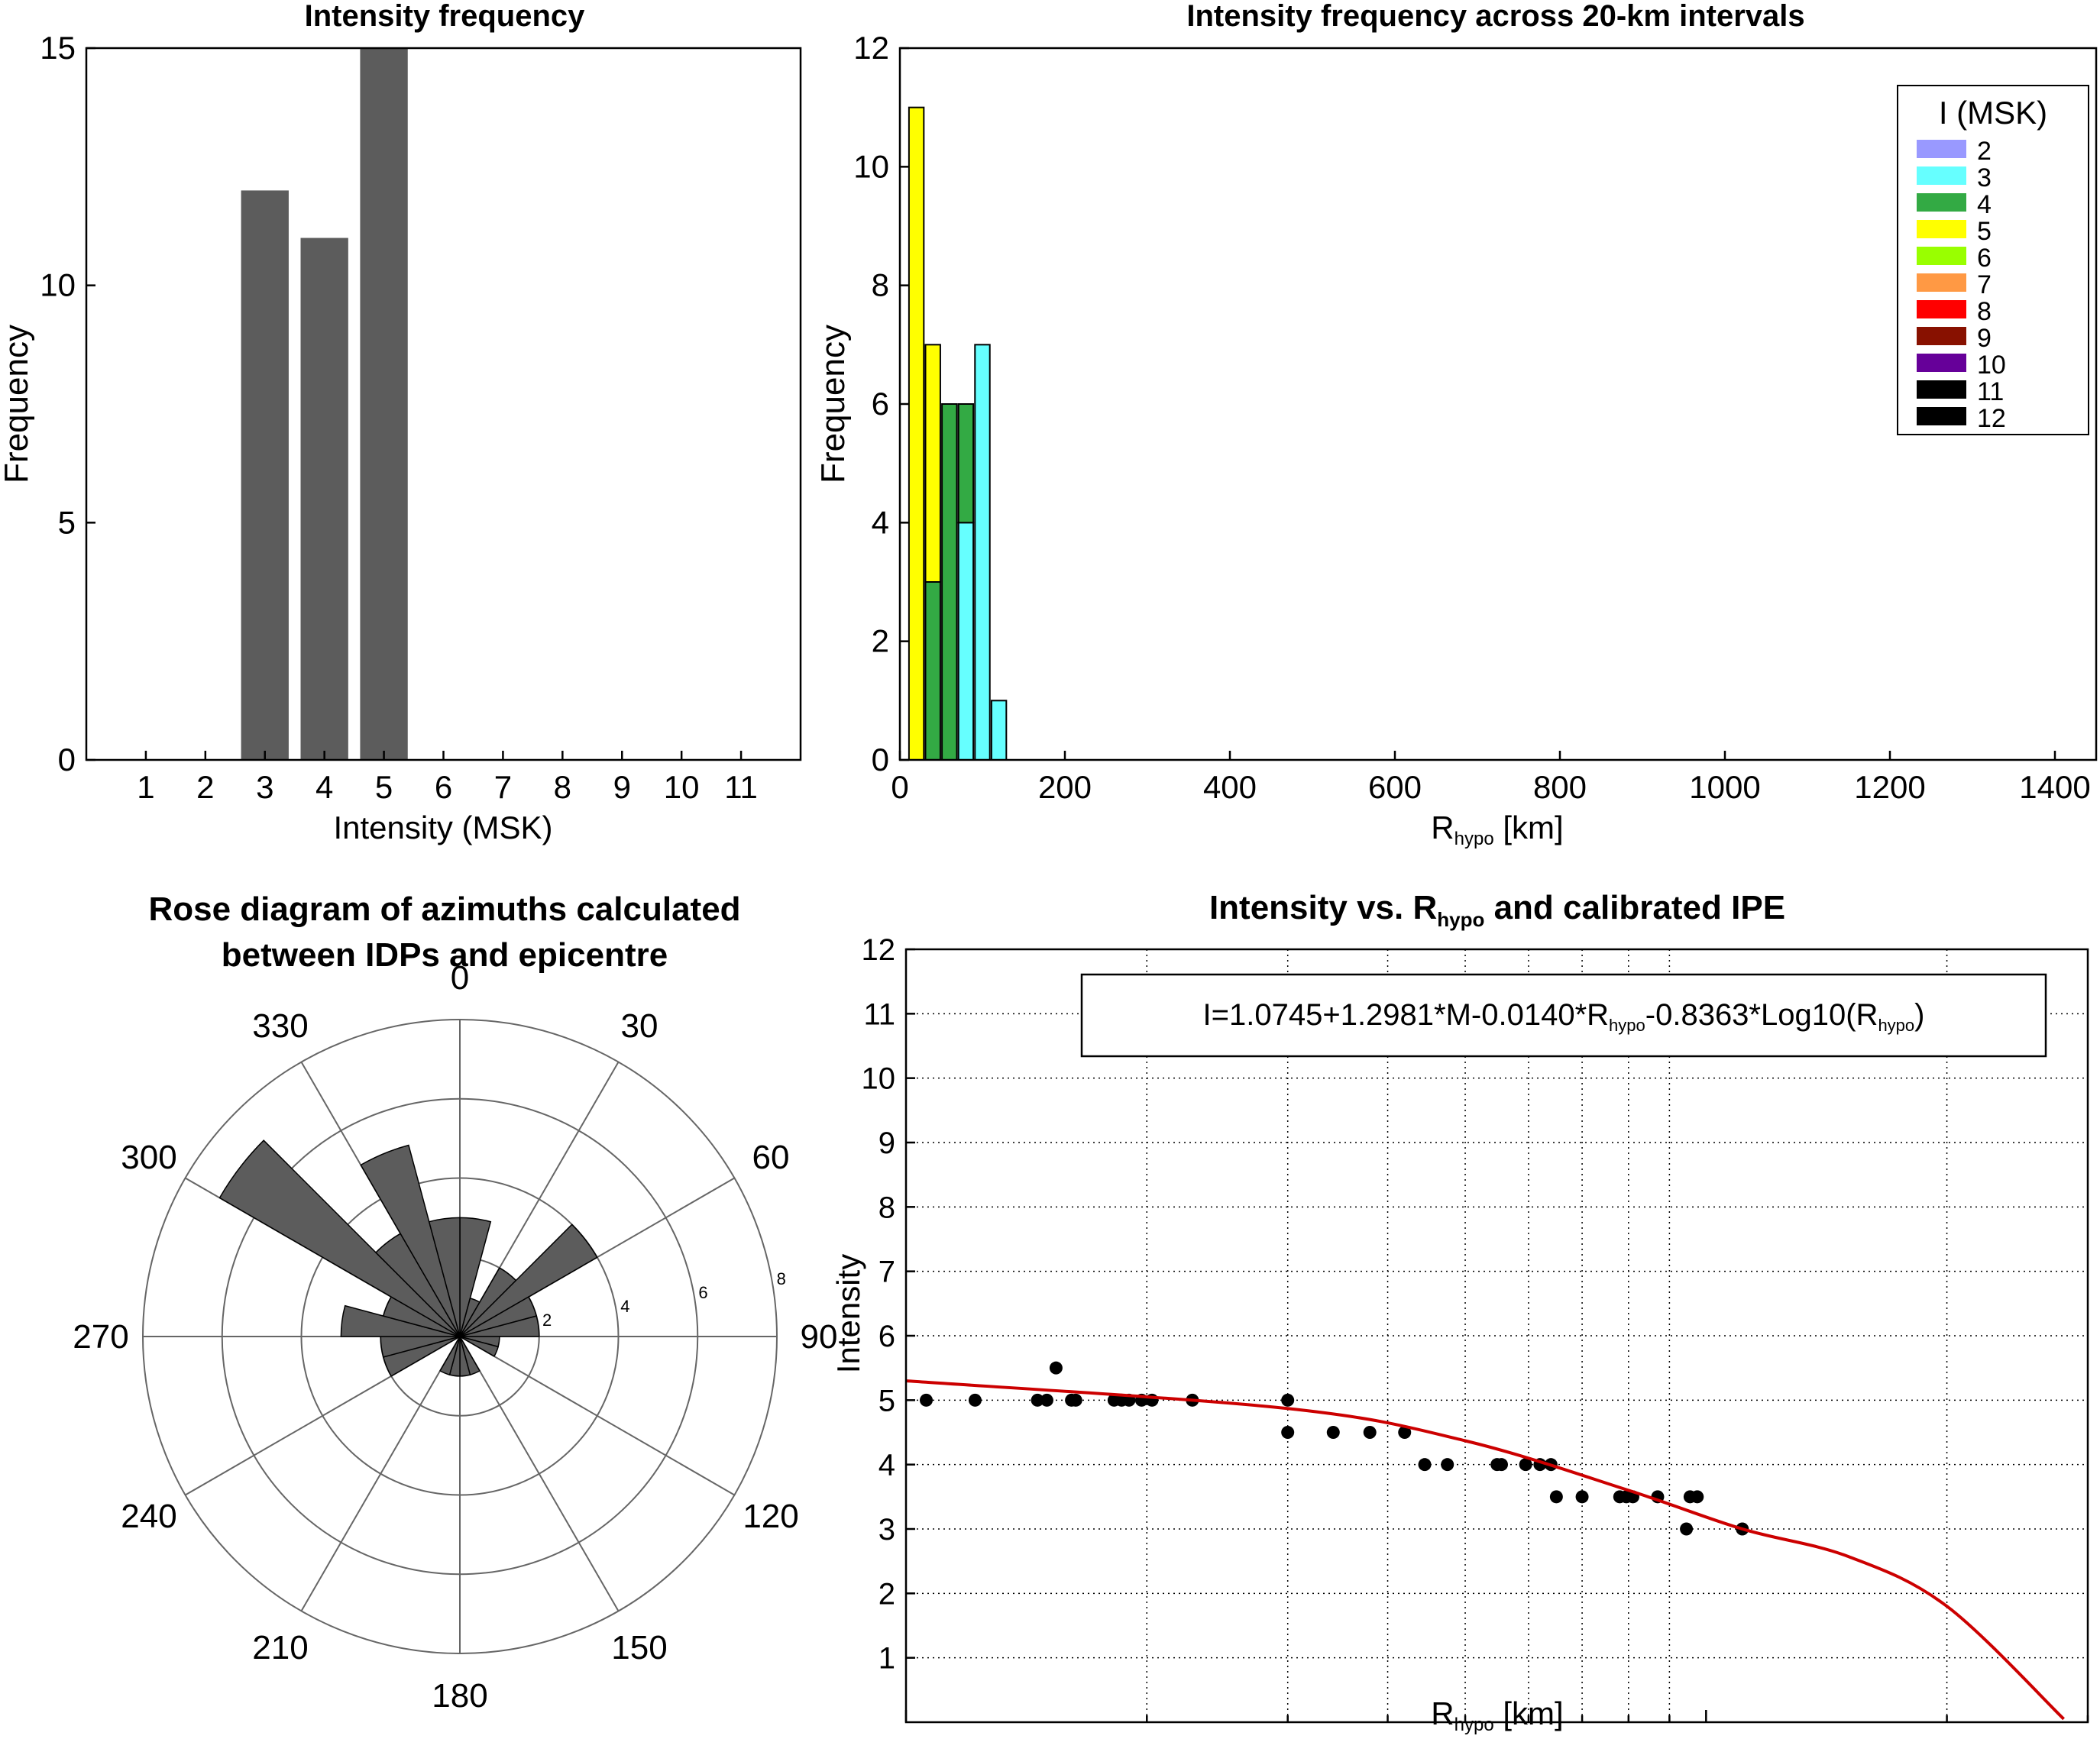 This screenshot has width=2100, height=1739. I want to click on legend-label-10: 10, so click(1991, 365).